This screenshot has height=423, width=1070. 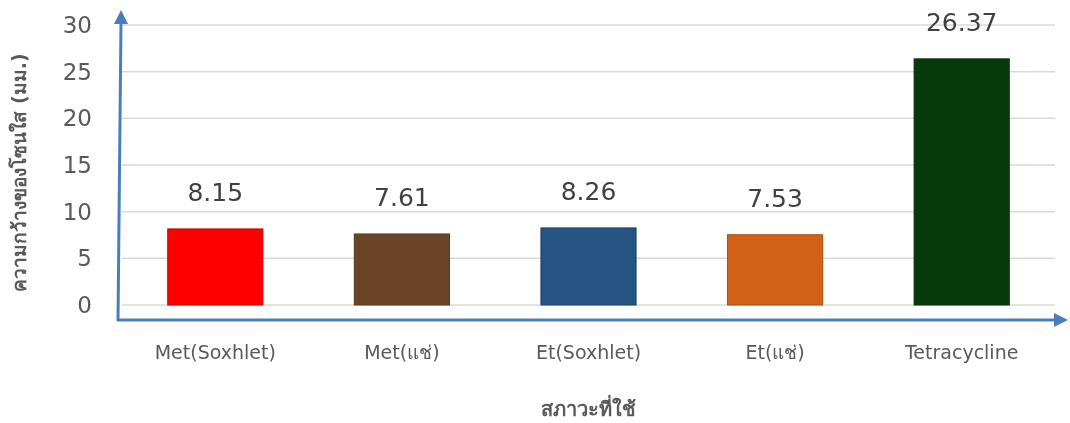 I want to click on x-axis-title: สภาวะที่ใช้, so click(x=588, y=407).